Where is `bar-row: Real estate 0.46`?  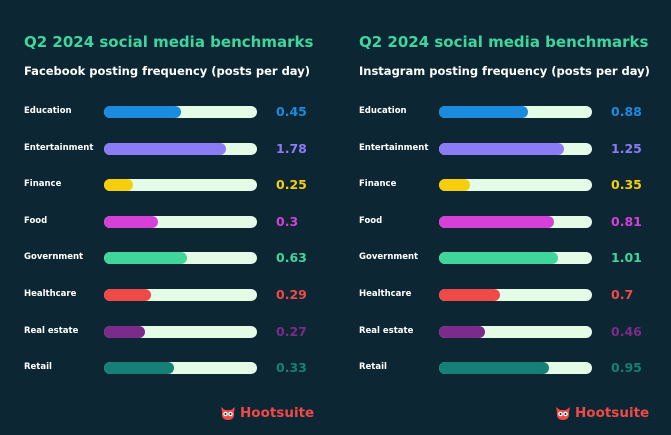 bar-row: Real estate 0.46 is located at coordinates (509, 331).